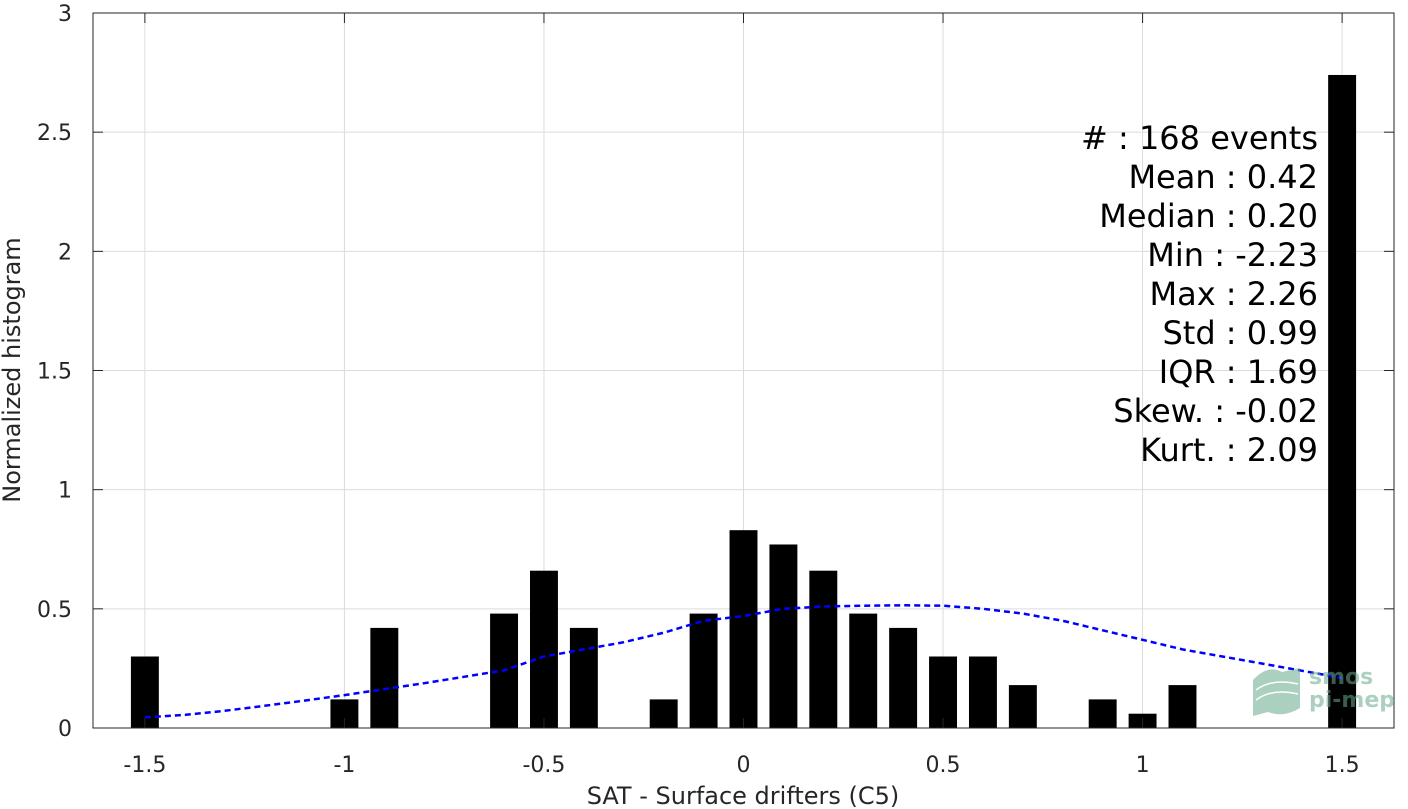 This screenshot has height=809, width=1408. What do you see at coordinates (1229, 450) in the screenshot?
I see `stat-line: Kurt. : 2.09` at bounding box center [1229, 450].